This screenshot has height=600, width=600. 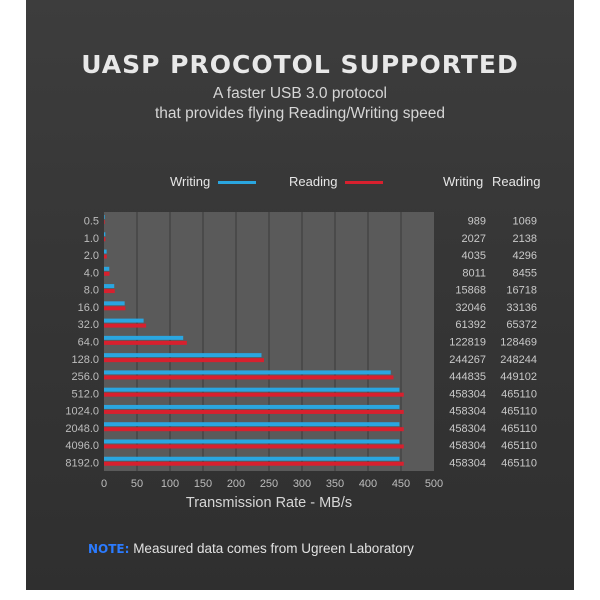 I want to click on x-tick-label: 0, so click(x=104, y=484).